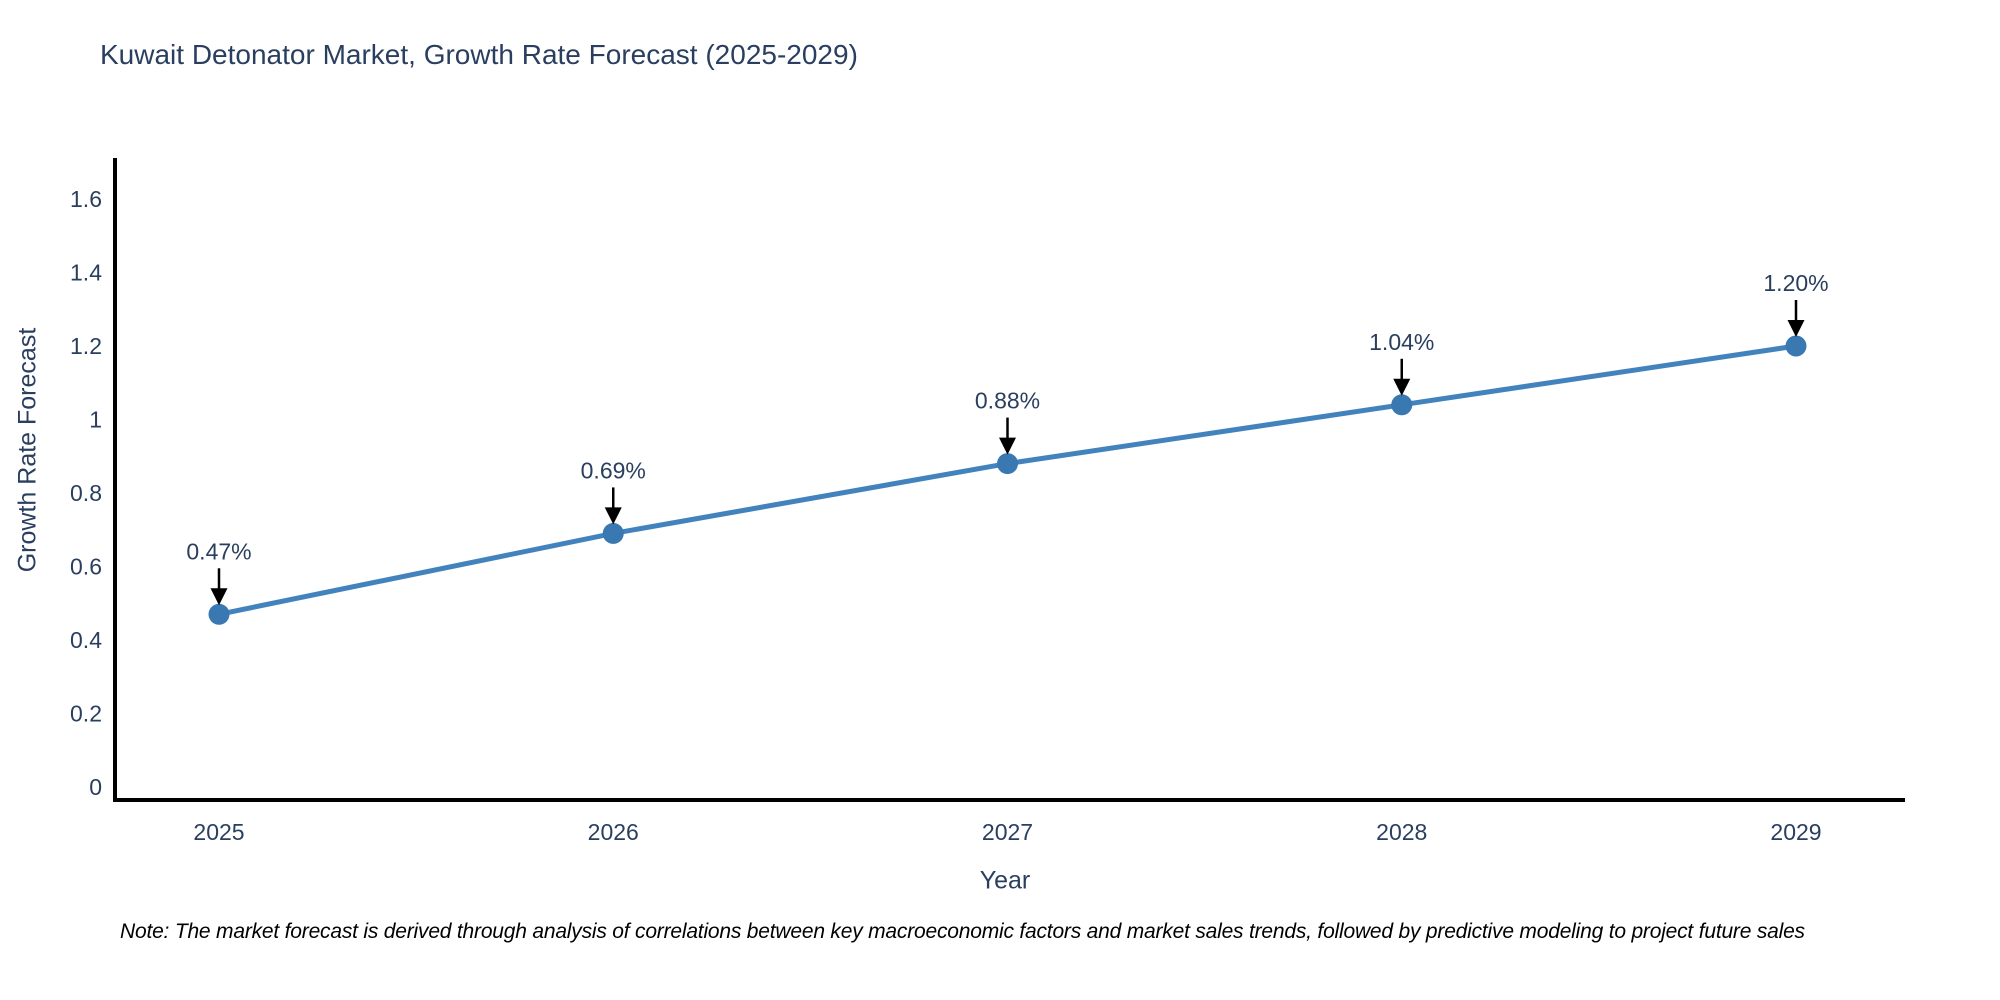  Describe the element at coordinates (218, 832) in the screenshot. I see `x-tick-label: 2025` at that location.